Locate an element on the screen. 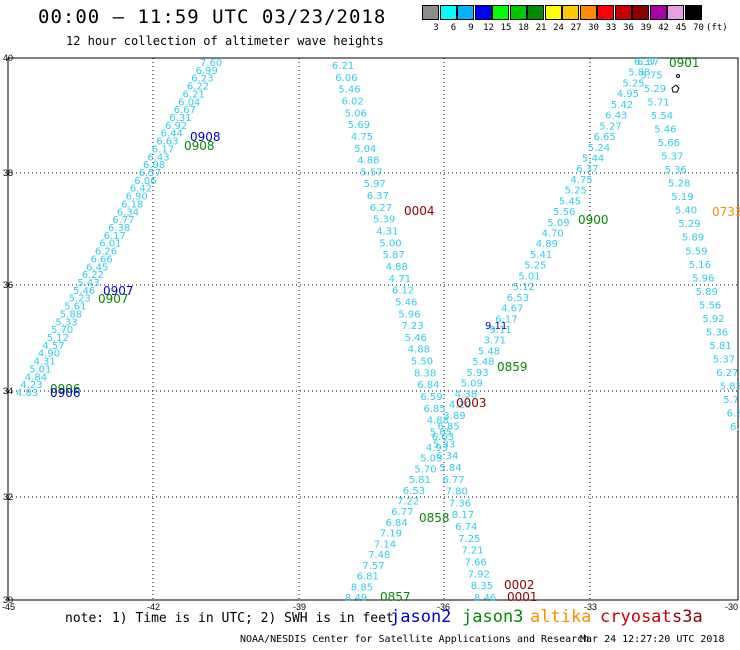  wave-height-value: 5.97 is located at coordinates (375, 184).